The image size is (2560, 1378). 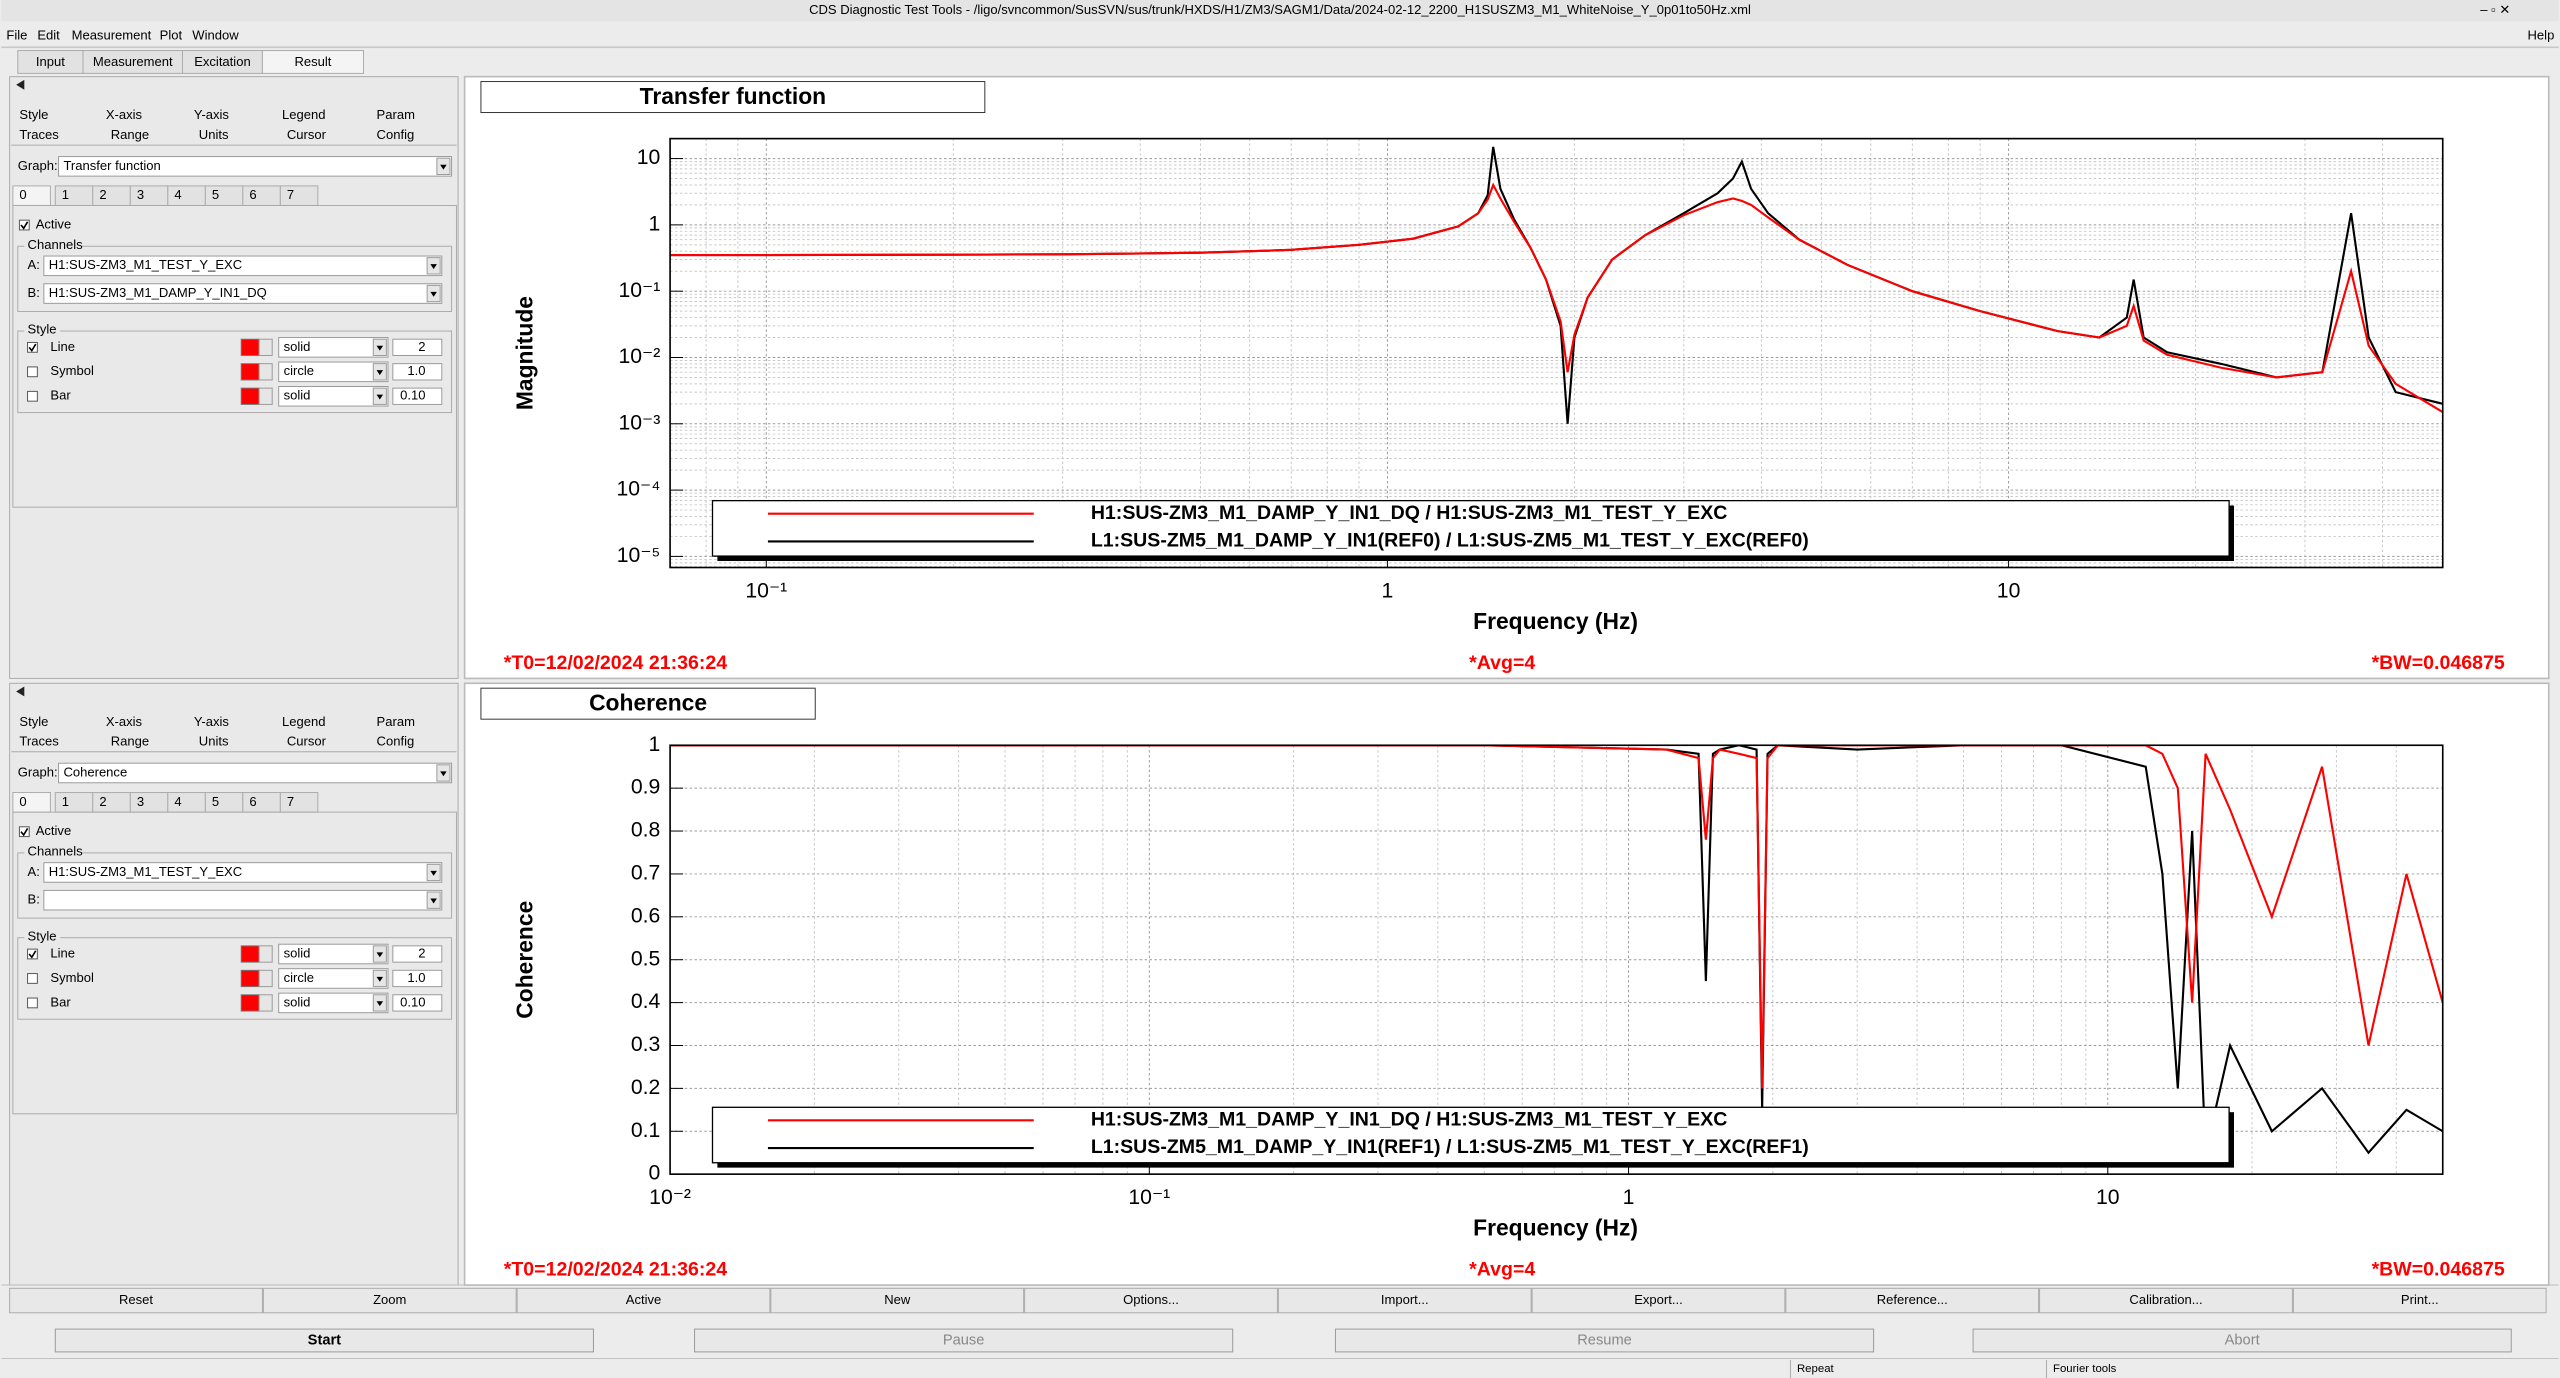 I want to click on size-value: 1.0, so click(x=416, y=977).